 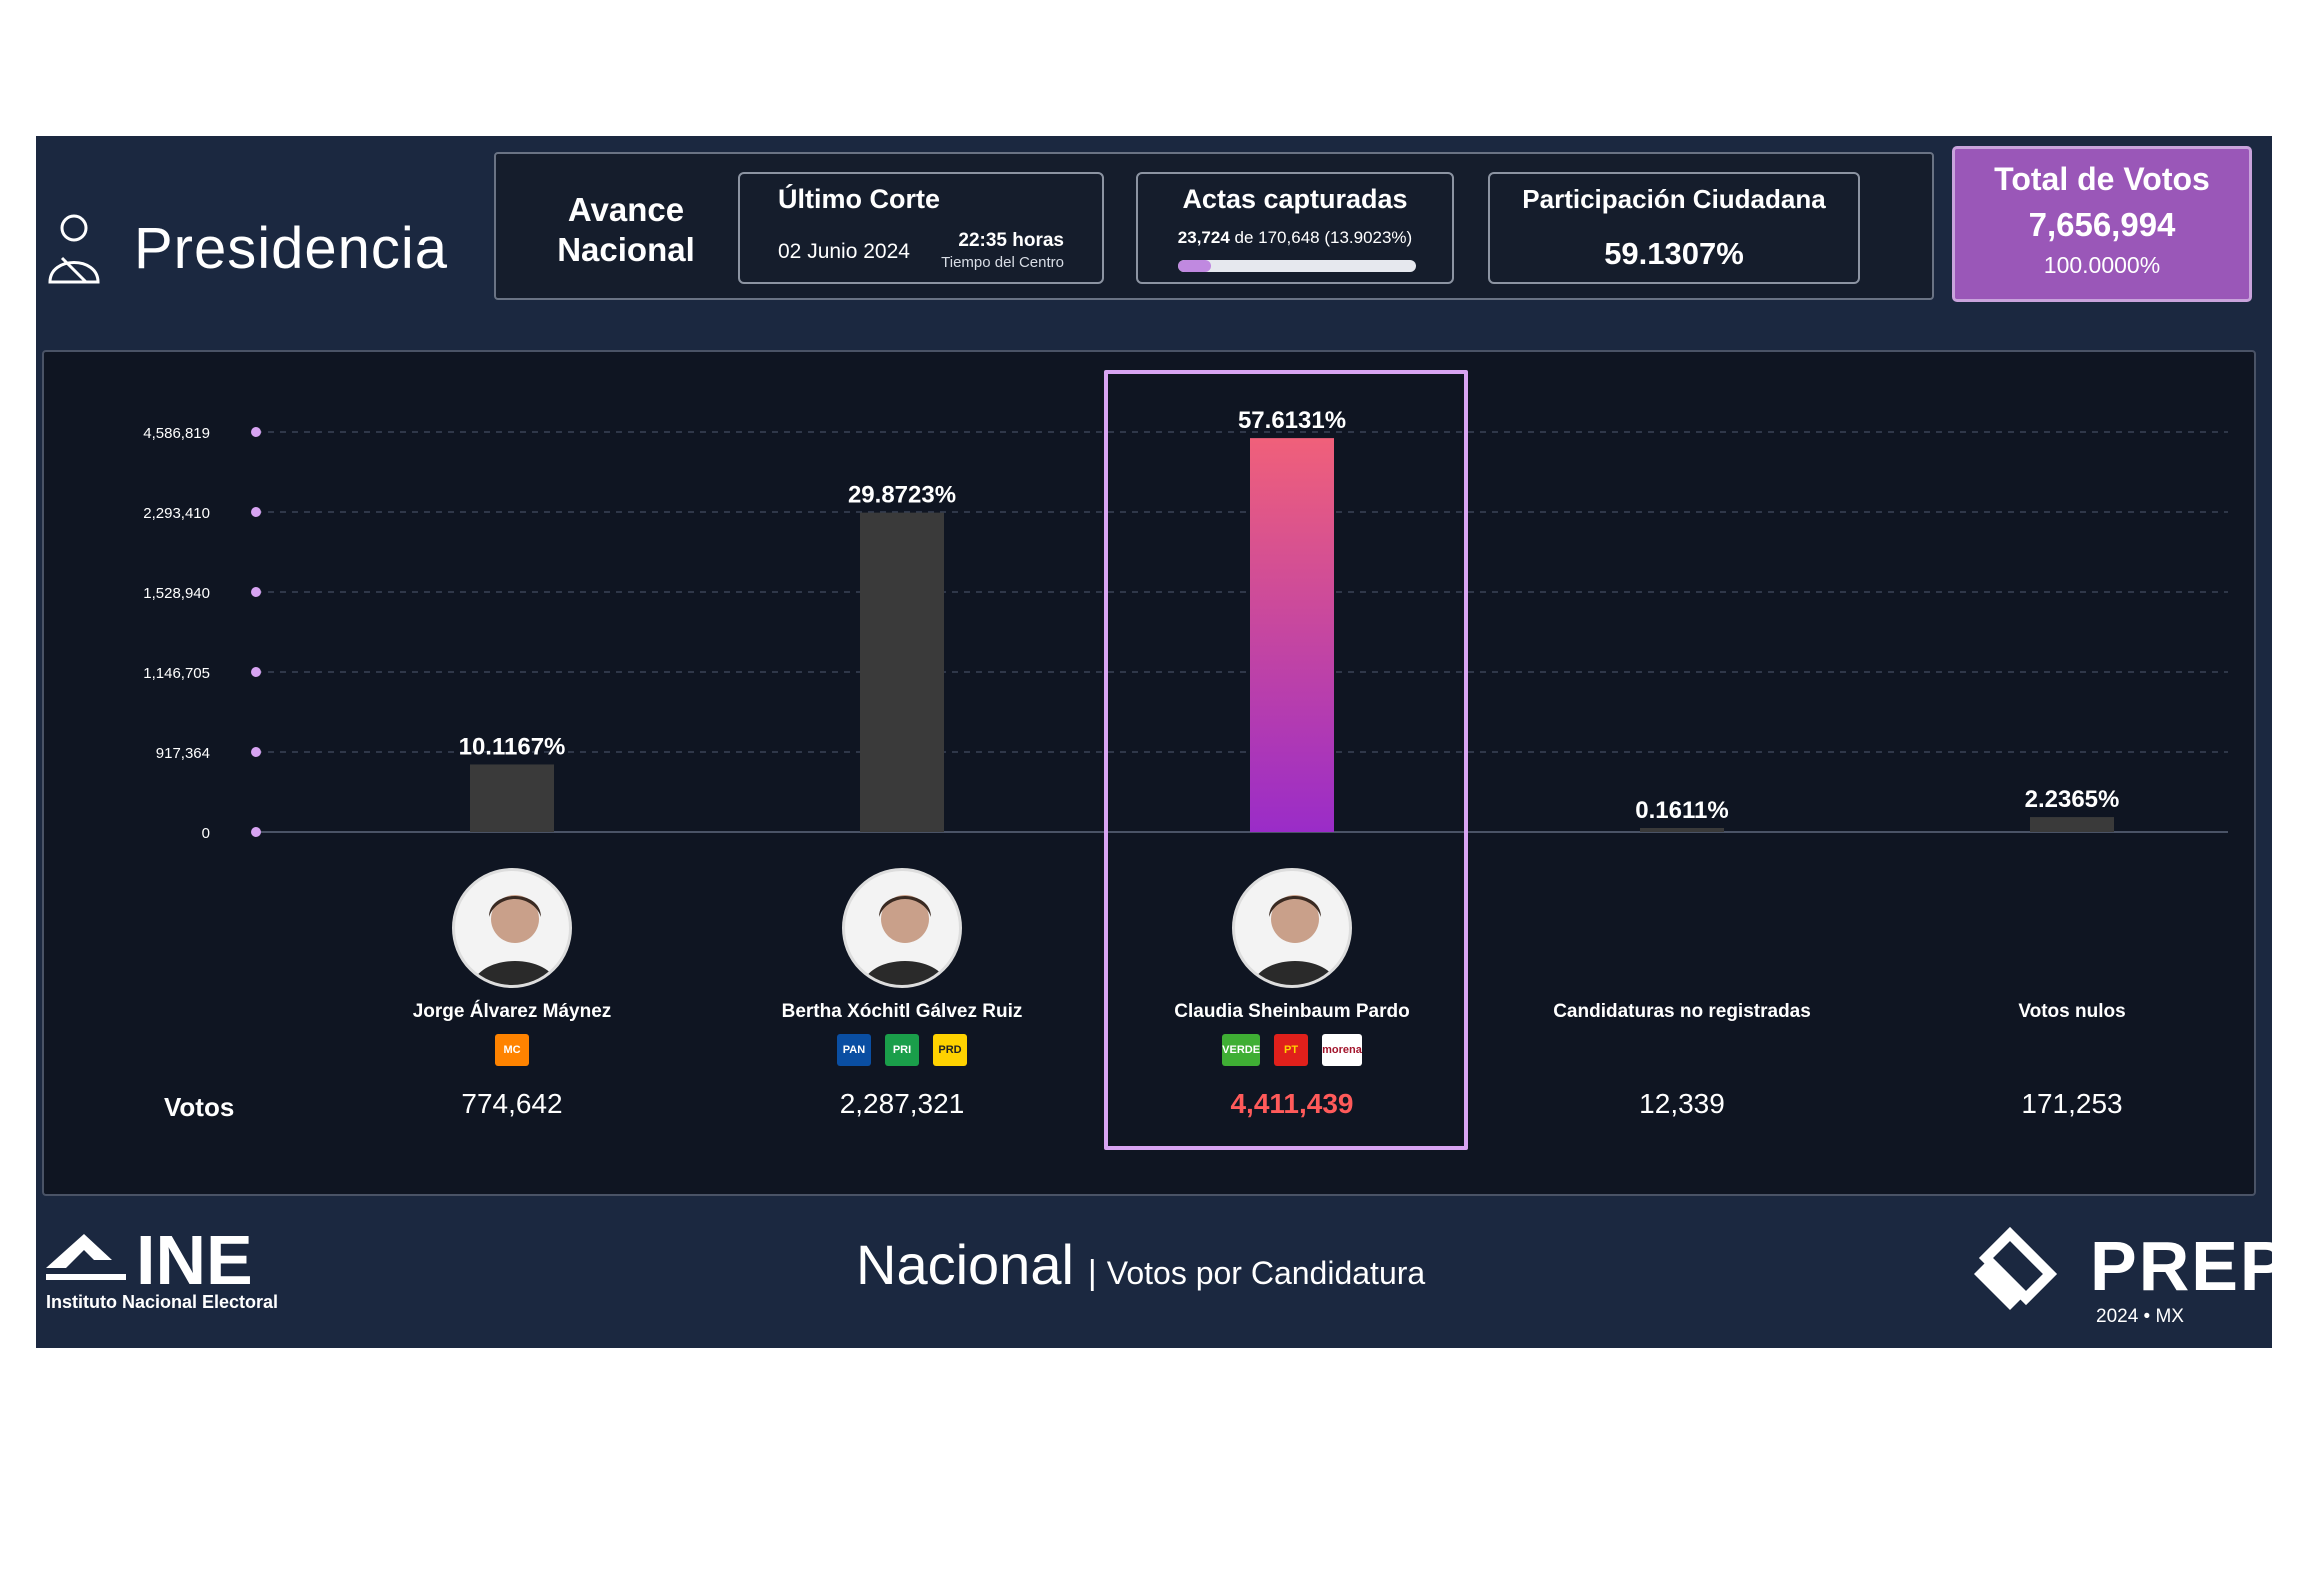 I want to click on party-logo-label: PRD, so click(x=950, y=1050).